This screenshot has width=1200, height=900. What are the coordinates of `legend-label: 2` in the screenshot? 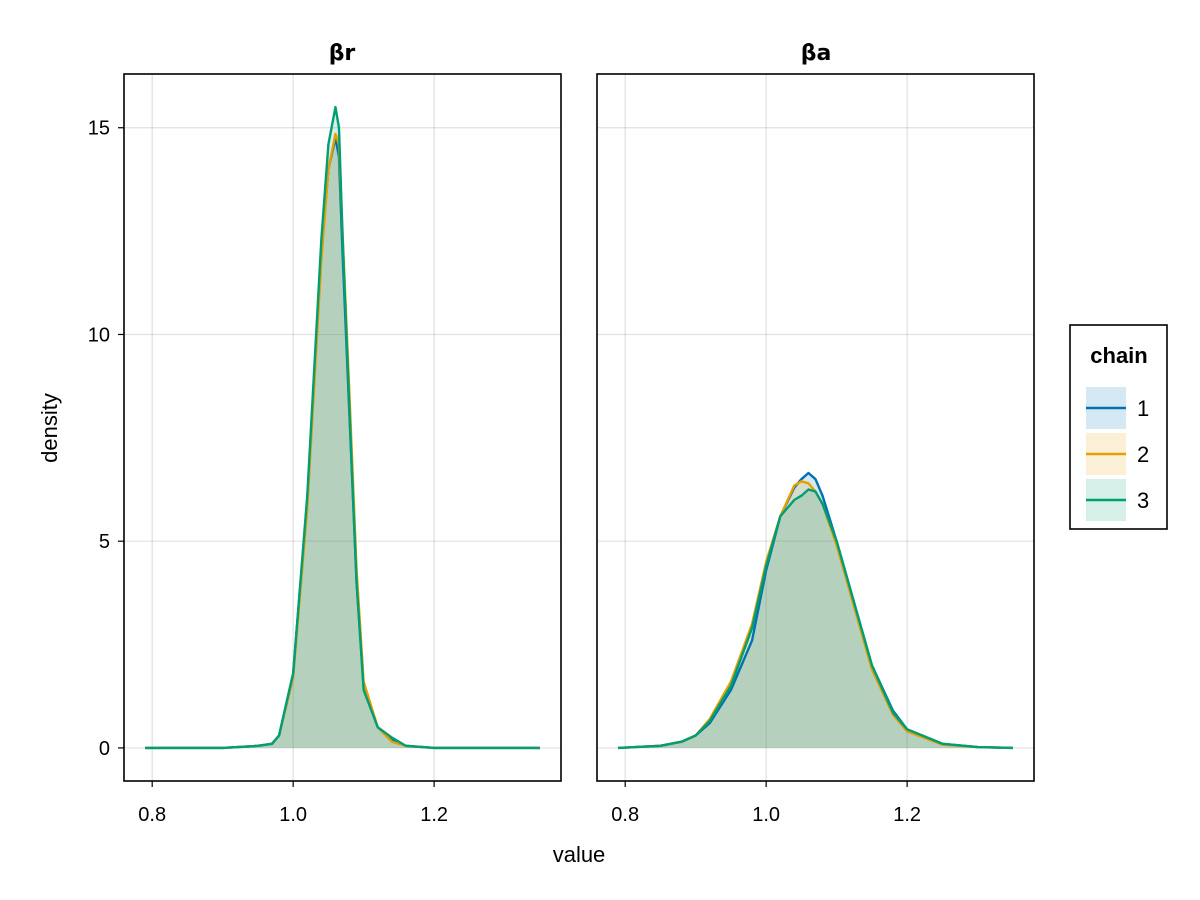 It's located at (1143, 454).